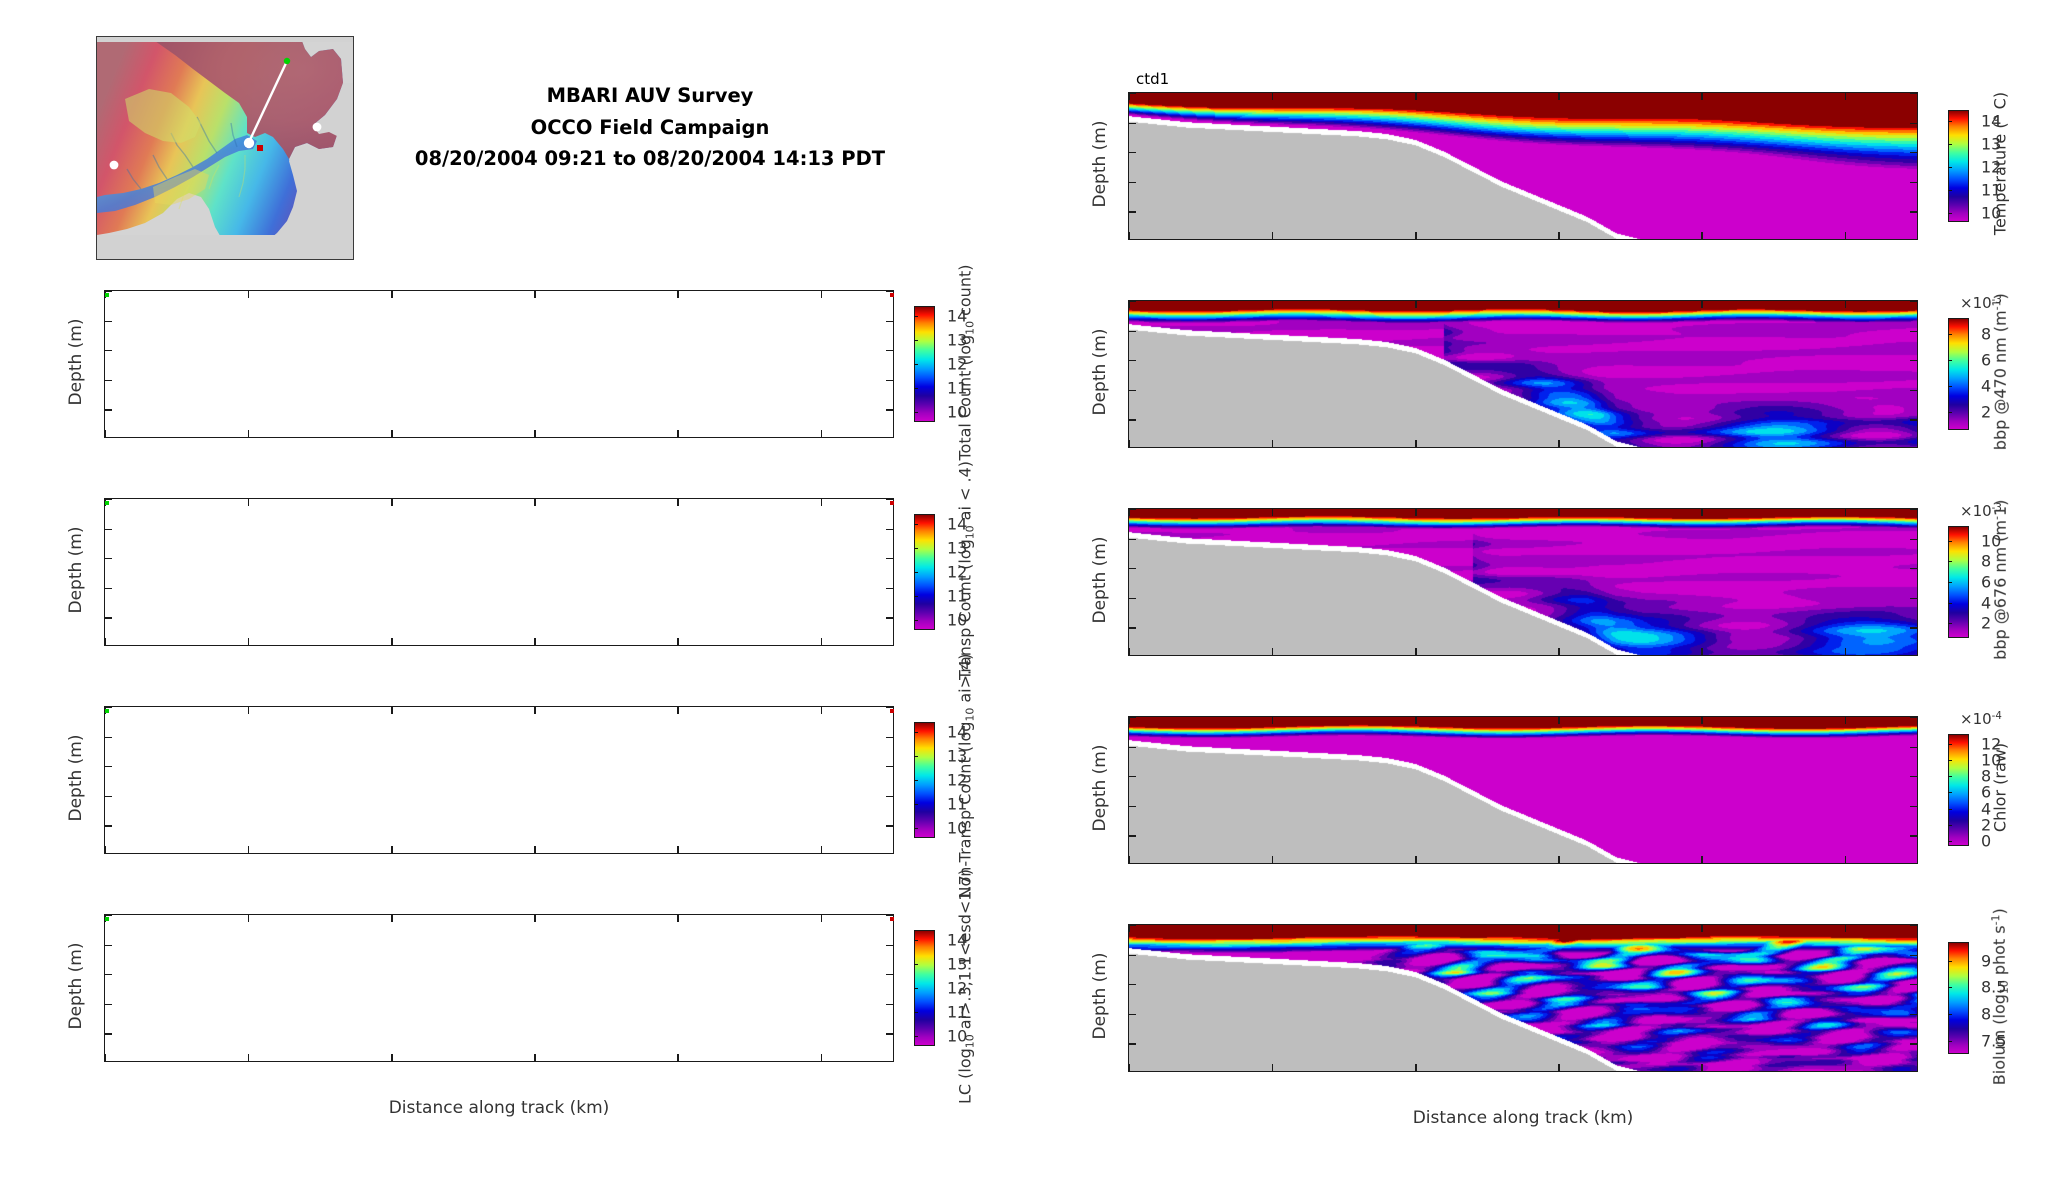  I want to click on colorbar-label-bbp-676: bbp @676 nm (m-1), so click(2000, 579).